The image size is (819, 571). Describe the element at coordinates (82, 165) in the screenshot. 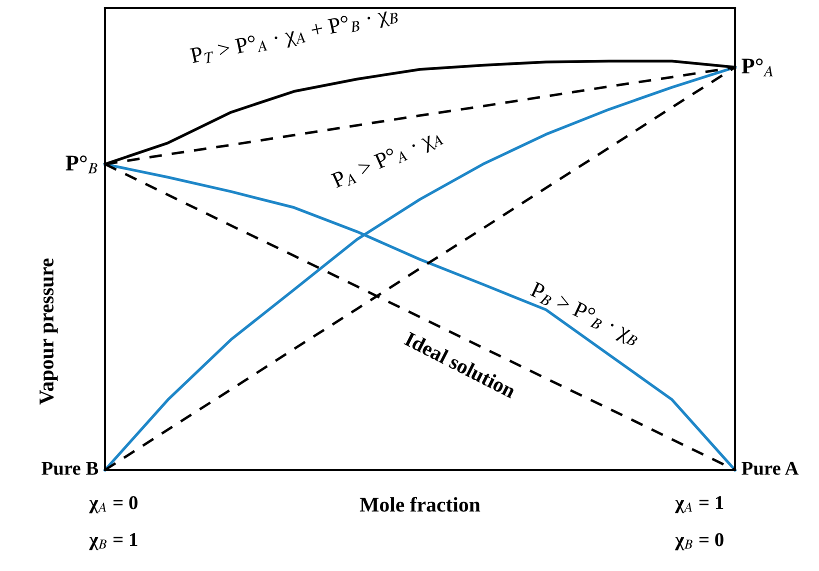

I see `text: P°$_{B}$` at that location.